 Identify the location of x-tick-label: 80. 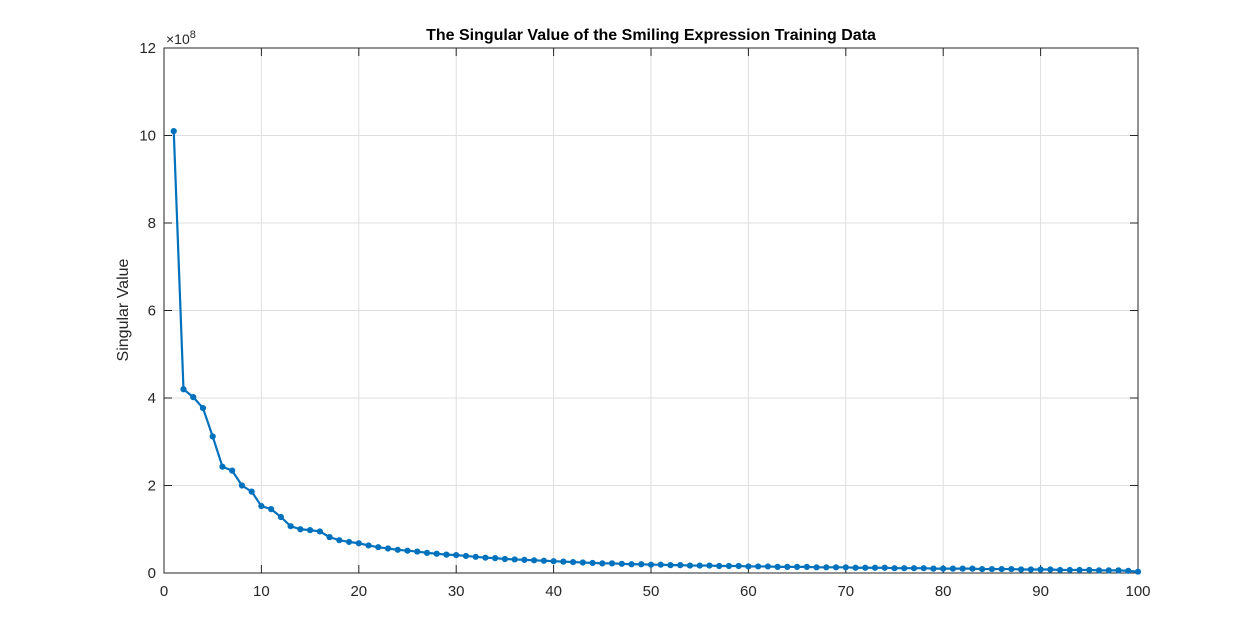
(943, 591).